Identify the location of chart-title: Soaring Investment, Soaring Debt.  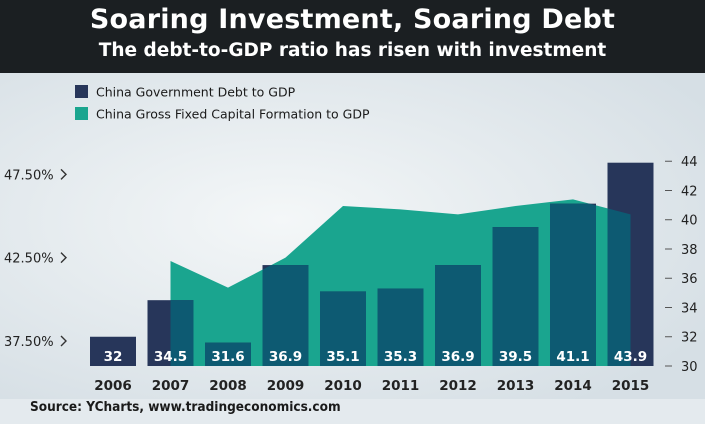
(352, 19).